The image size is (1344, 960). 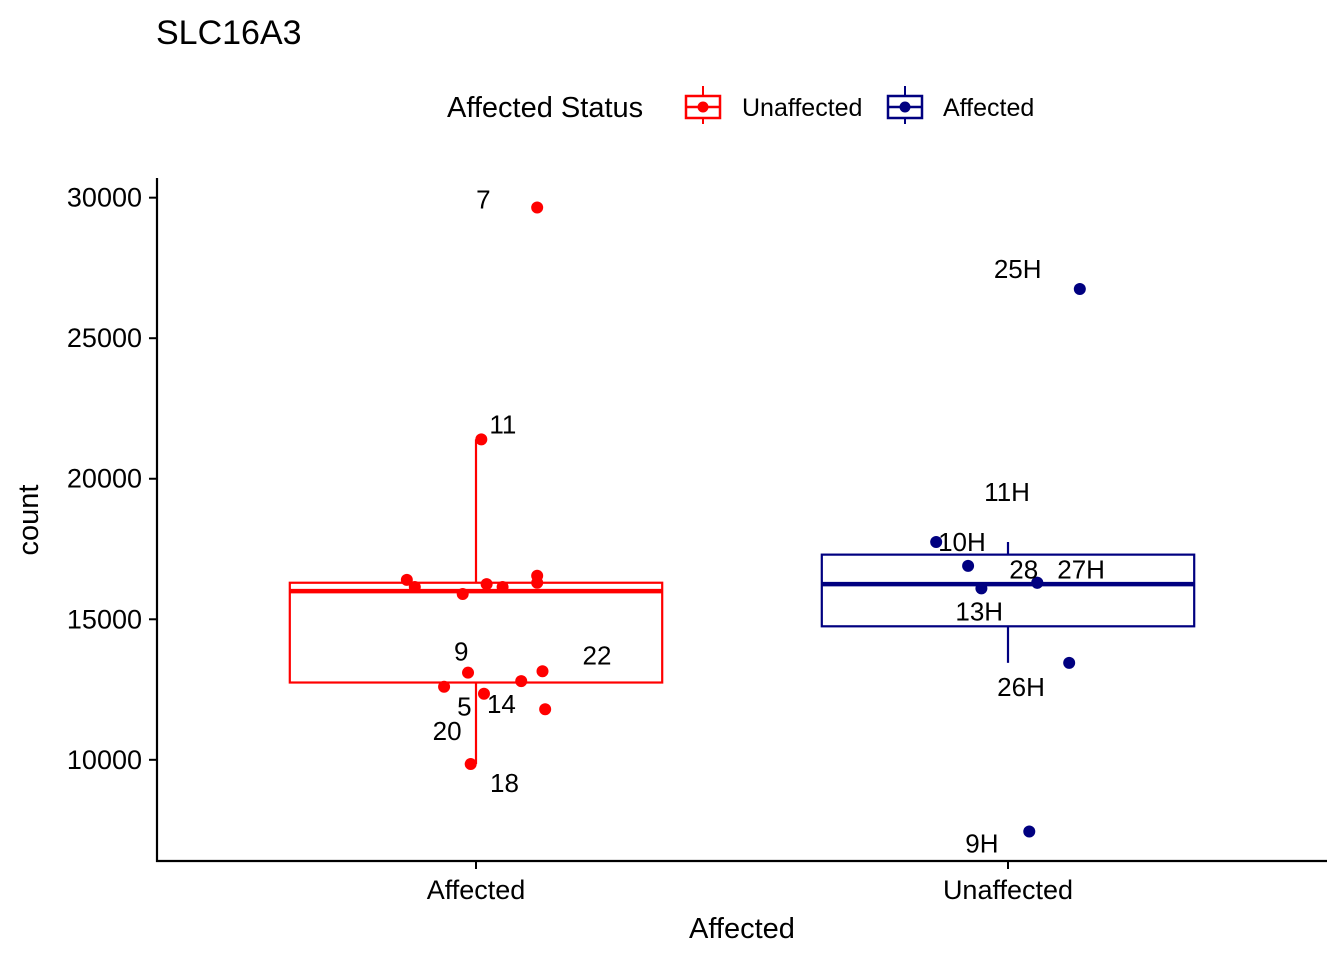 I want to click on point-label: 13H, so click(x=979, y=611).